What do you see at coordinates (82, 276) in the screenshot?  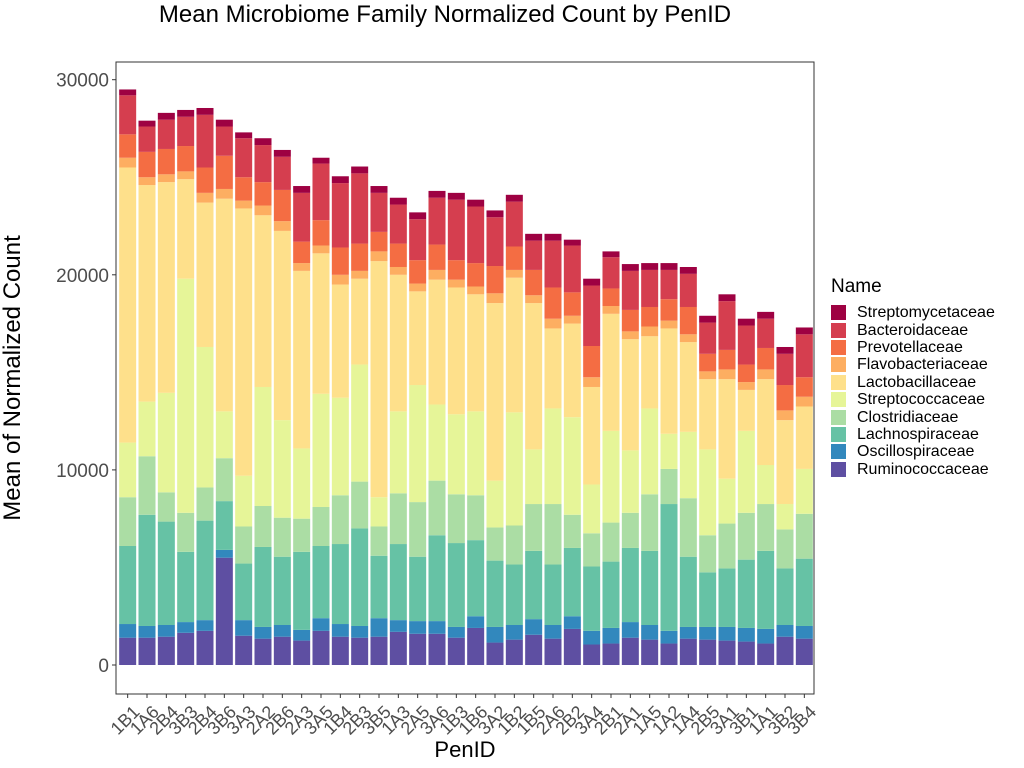 I see `y-tick-label: 20000` at bounding box center [82, 276].